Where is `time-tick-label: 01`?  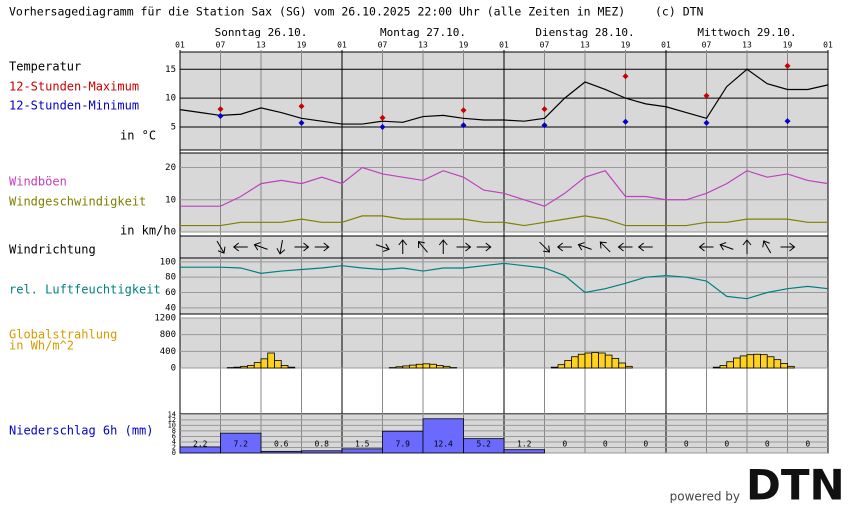
time-tick-label: 01 is located at coordinates (828, 45).